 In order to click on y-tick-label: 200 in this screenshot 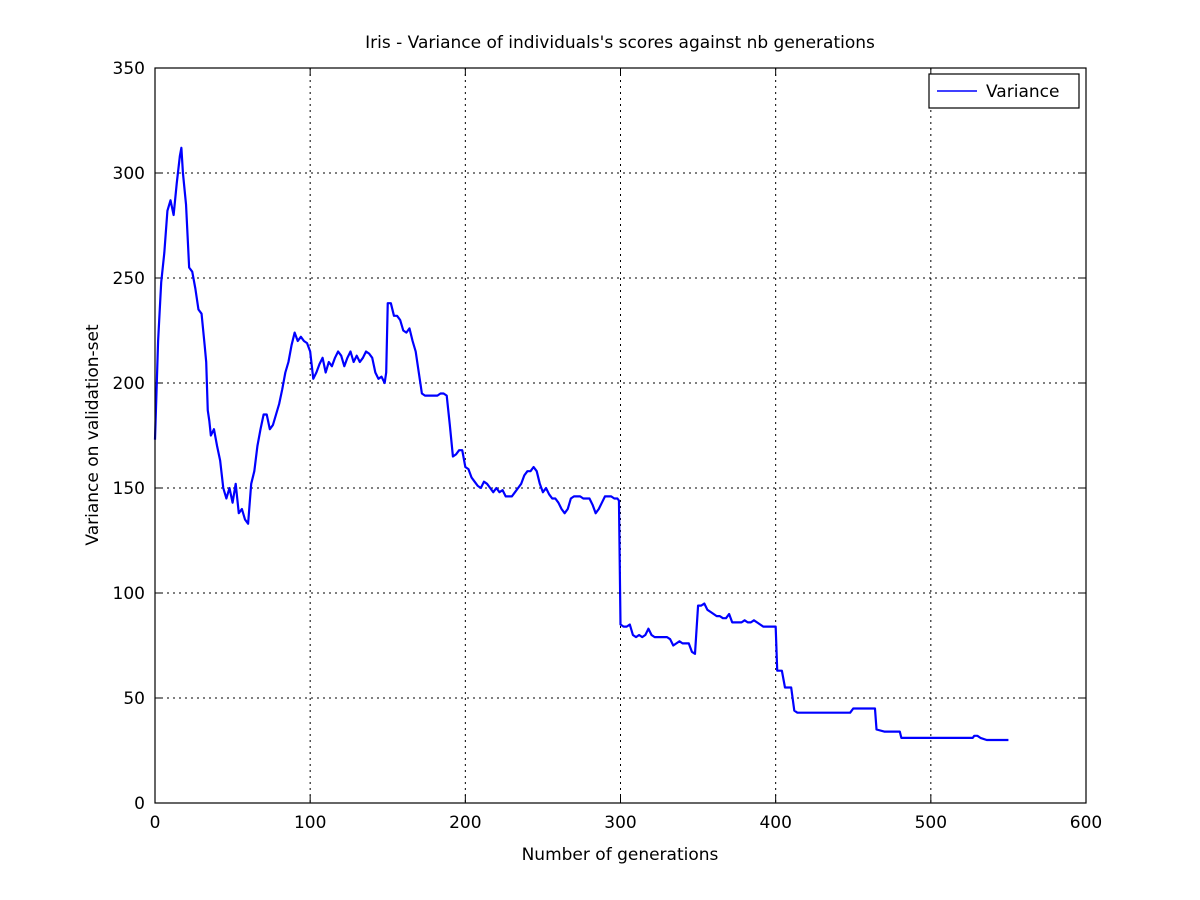, I will do `click(129, 384)`.